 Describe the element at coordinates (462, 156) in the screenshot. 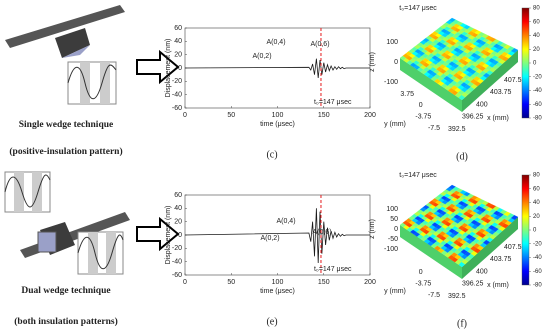

I see `panel-label: (d)` at that location.